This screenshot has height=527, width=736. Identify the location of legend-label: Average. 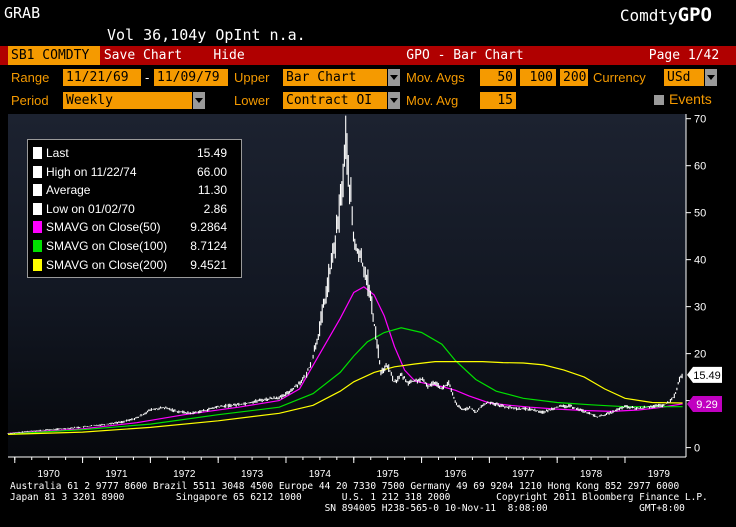
(68, 190).